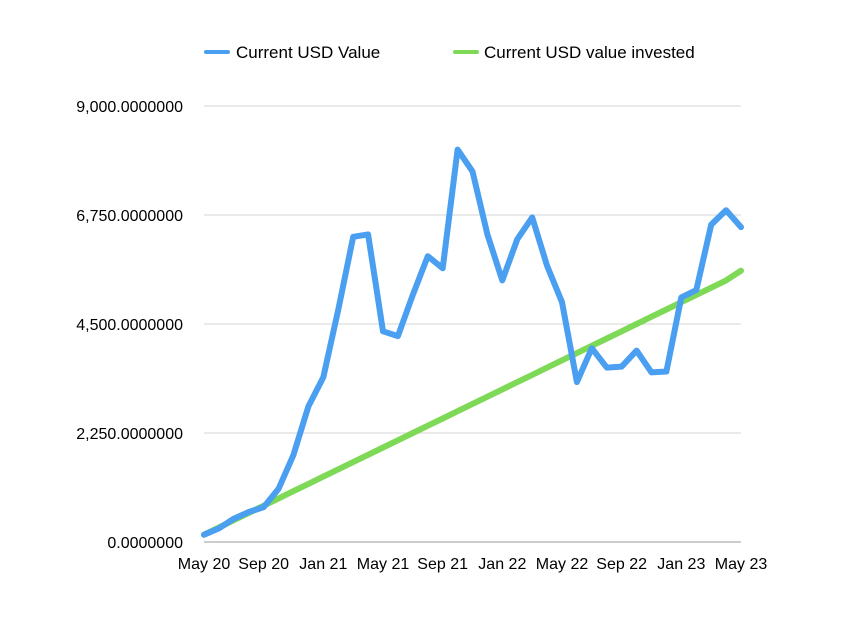 The height and width of the screenshot is (620, 844). What do you see at coordinates (204, 564) in the screenshot?
I see `x-tick-label: May 20` at bounding box center [204, 564].